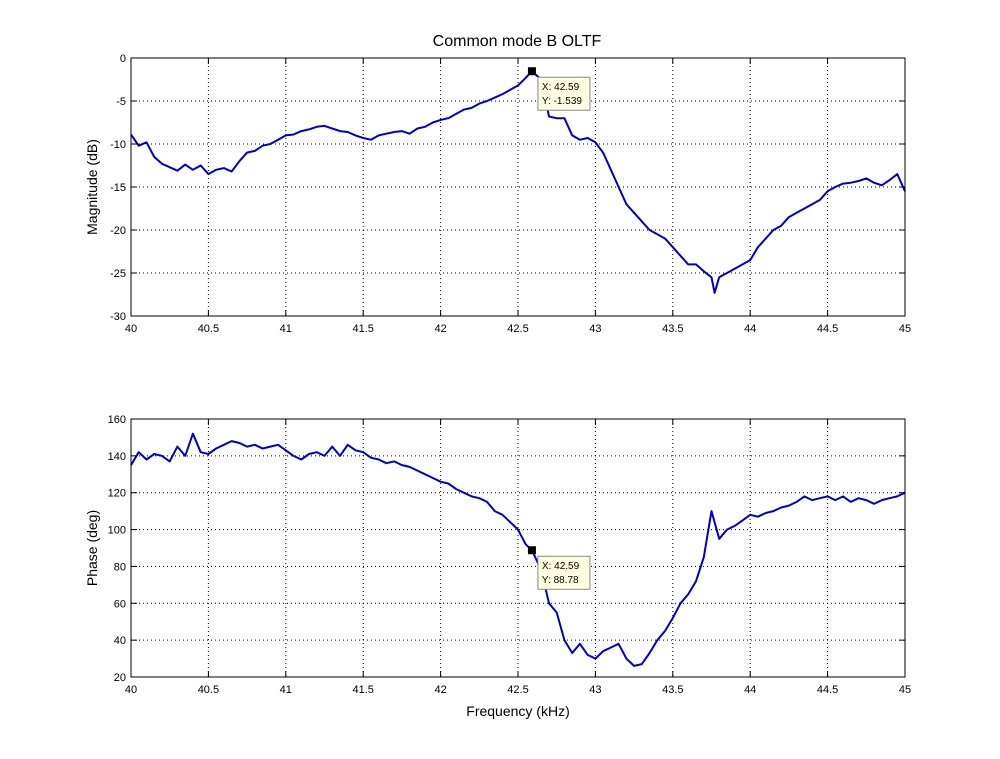  I want to click on y-tick-label: 120, so click(117, 494).